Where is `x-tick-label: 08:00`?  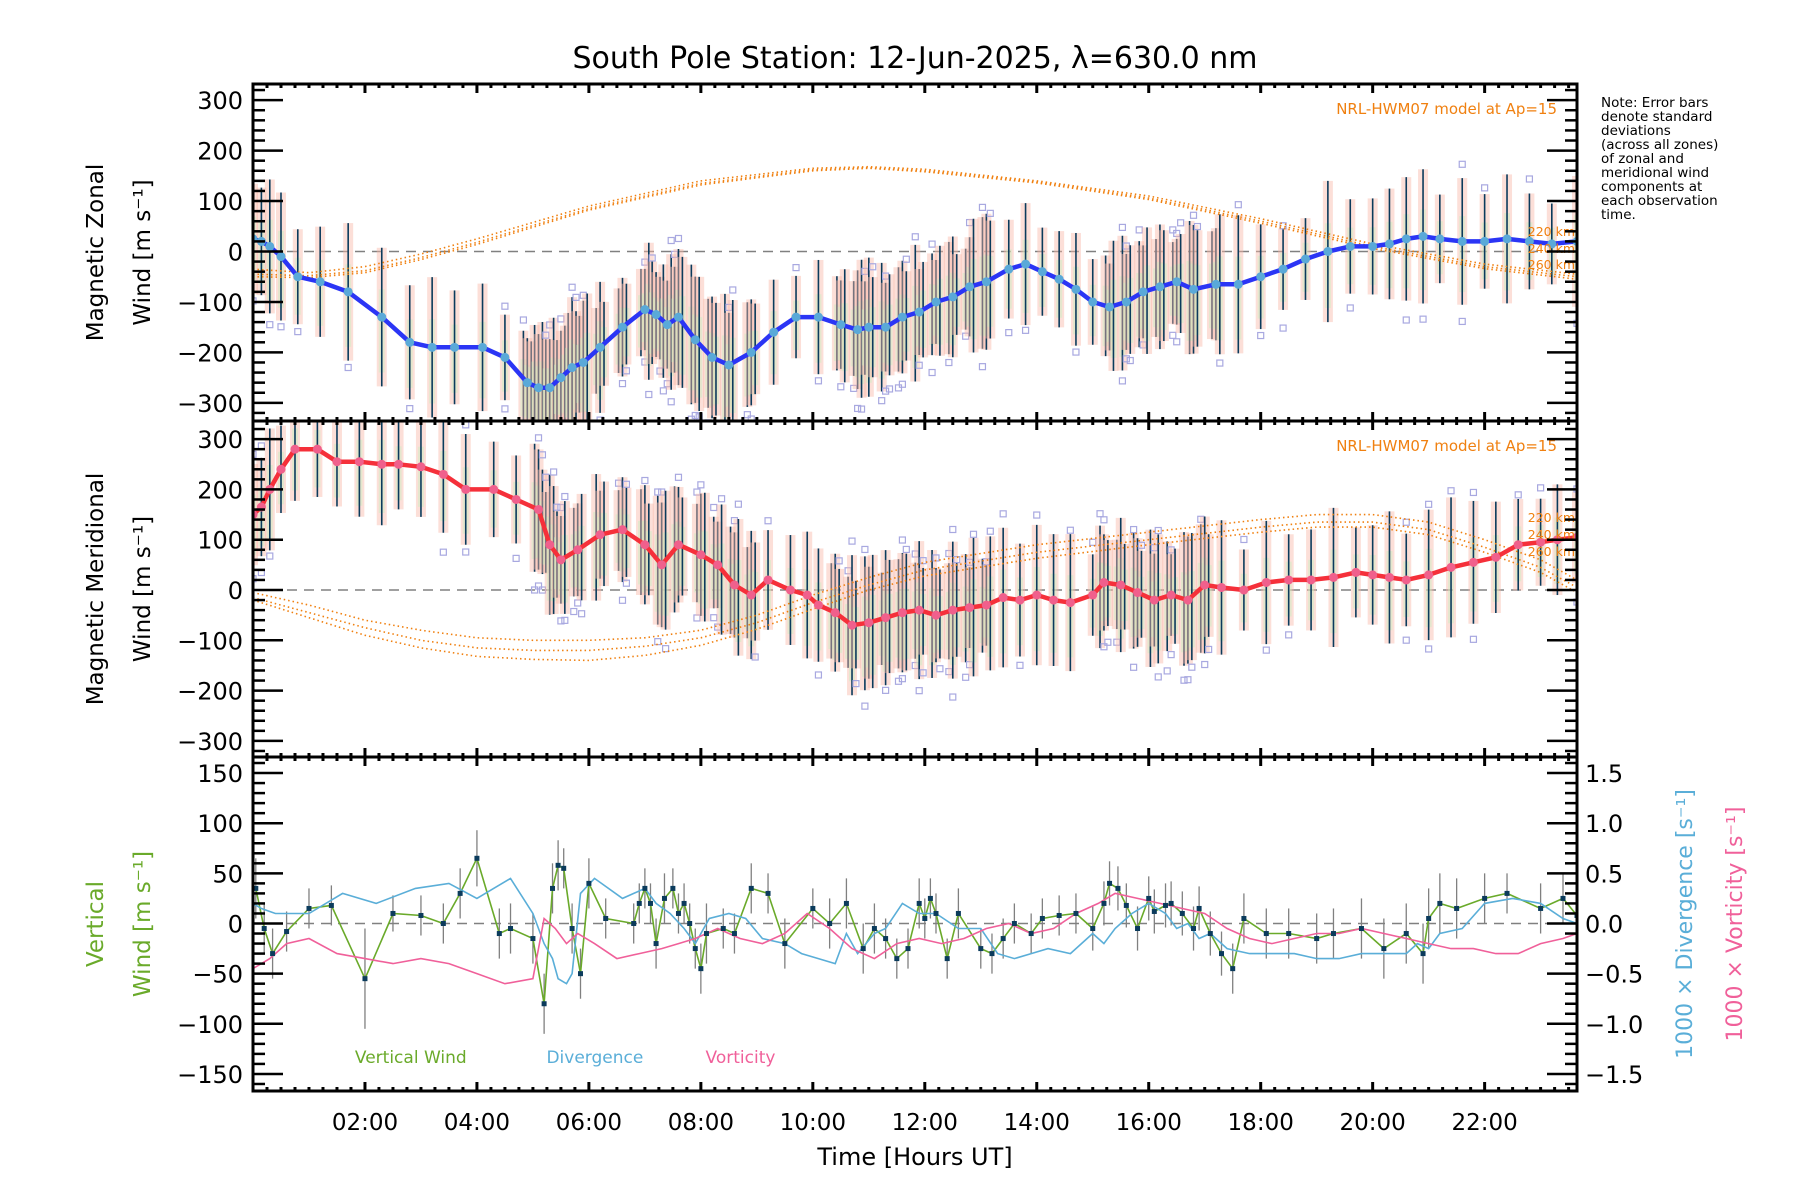
x-tick-label: 08:00 is located at coordinates (701, 1123).